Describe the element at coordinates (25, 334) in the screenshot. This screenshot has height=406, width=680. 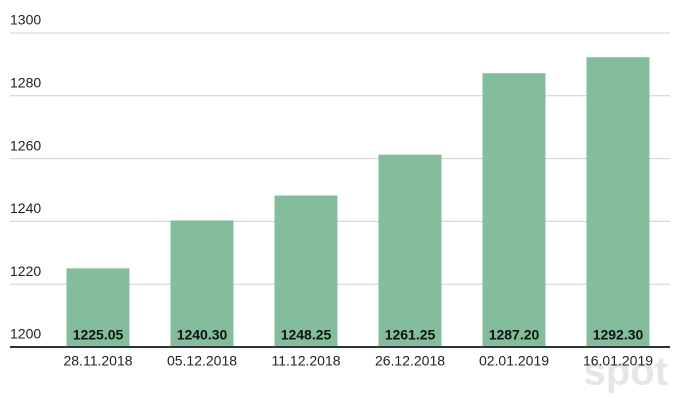
I see `y-tick-label: 1200` at that location.